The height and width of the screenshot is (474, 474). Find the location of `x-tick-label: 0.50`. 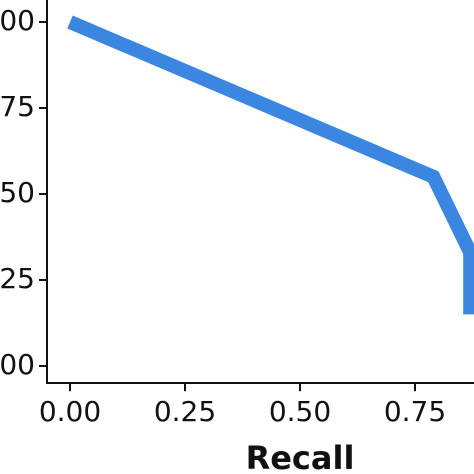

x-tick-label: 0.50 is located at coordinates (300, 411).